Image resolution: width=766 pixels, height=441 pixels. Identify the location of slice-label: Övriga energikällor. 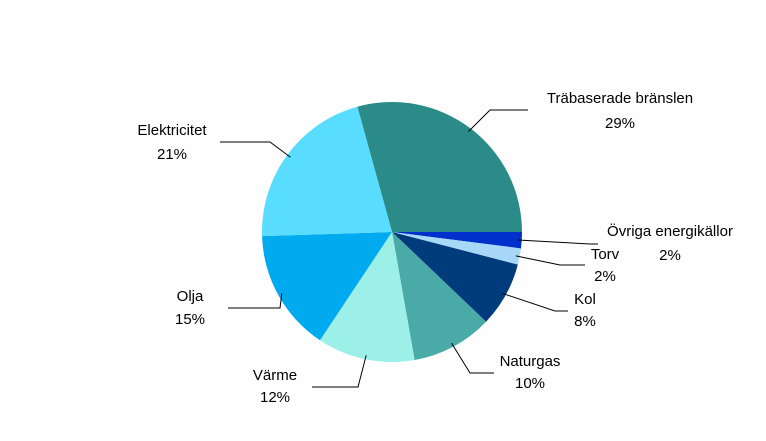
(670, 231).